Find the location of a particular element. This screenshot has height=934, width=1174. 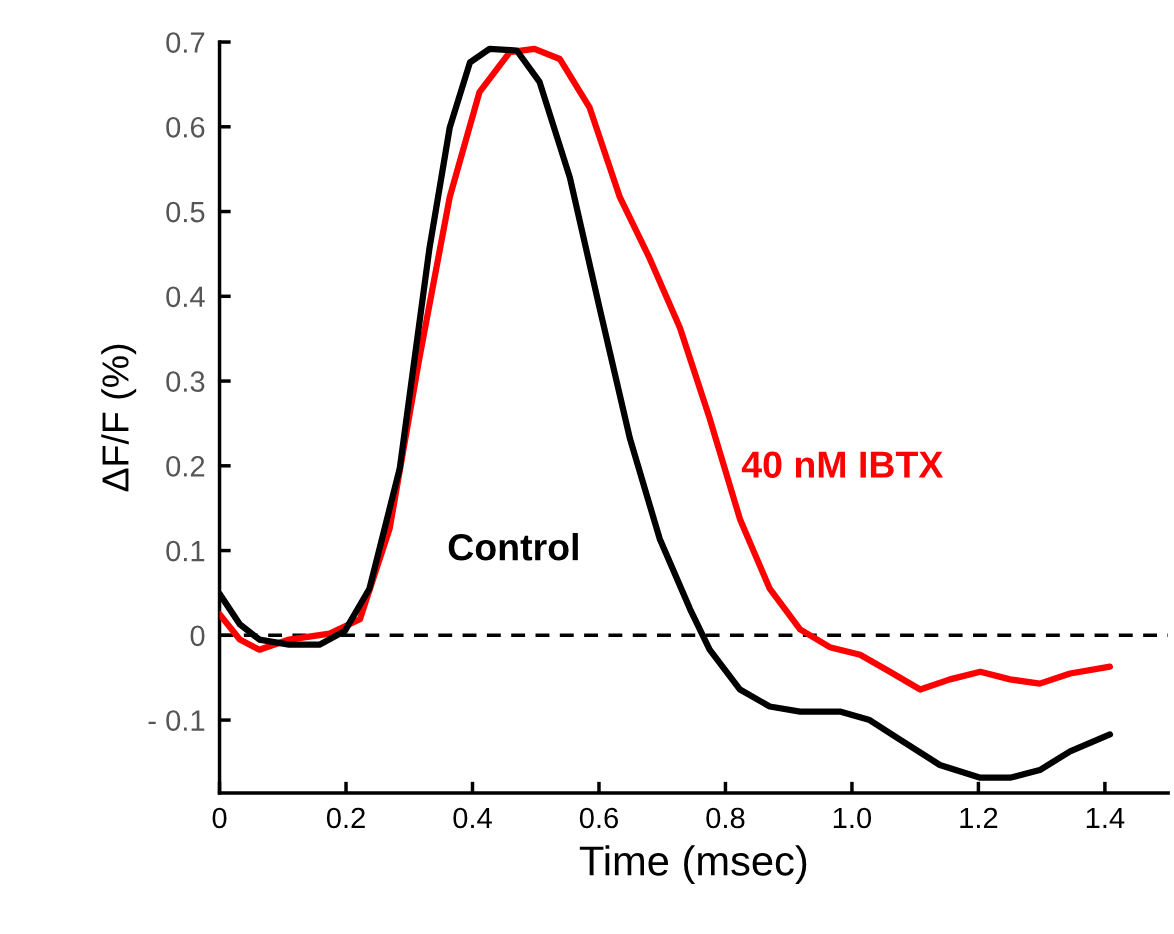

x-axis-title: Time (msec) is located at coordinates (693, 864).